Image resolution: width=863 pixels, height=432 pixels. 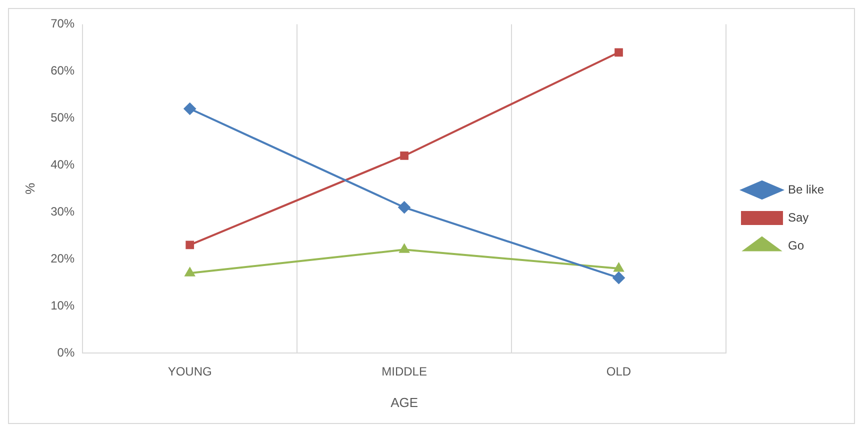 I want to click on y-tick-label: 10%, so click(x=62, y=305).